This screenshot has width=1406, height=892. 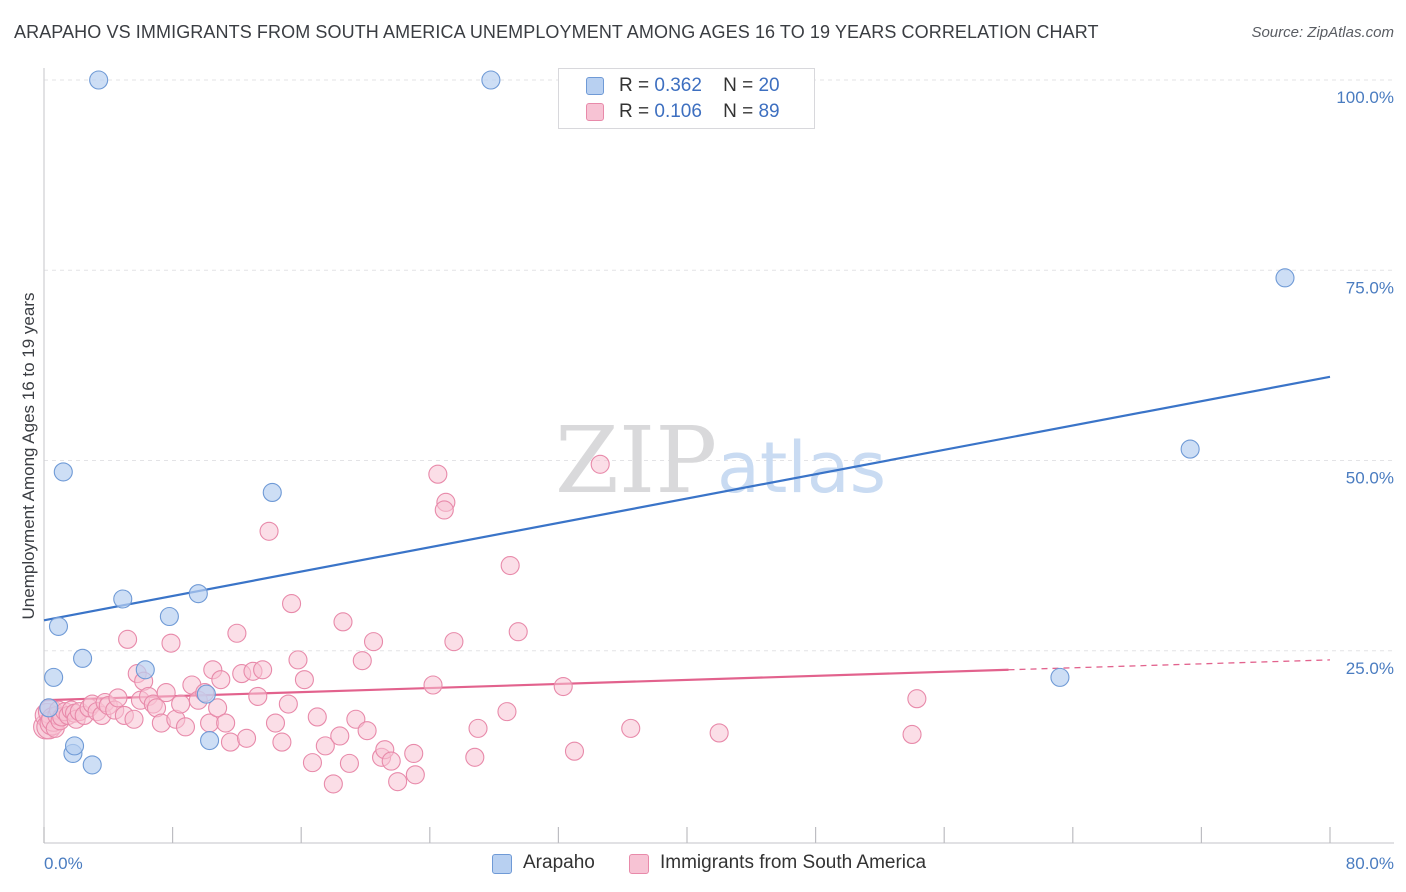 I want to click on x-tick-label-1: 80.0%, so click(x=1370, y=863).